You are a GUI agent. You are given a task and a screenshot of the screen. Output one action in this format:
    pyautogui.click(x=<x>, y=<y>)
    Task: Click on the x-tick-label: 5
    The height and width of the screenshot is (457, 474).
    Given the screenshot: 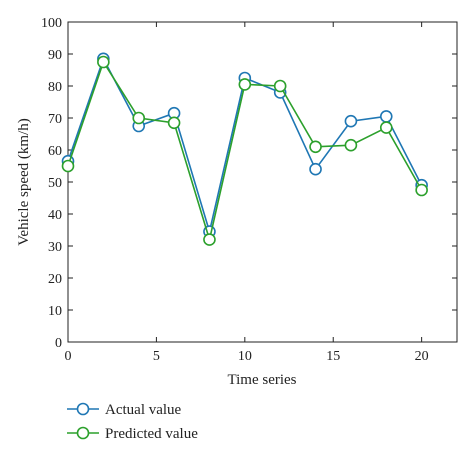 What is the action you would take?
    pyautogui.click(x=156, y=356)
    